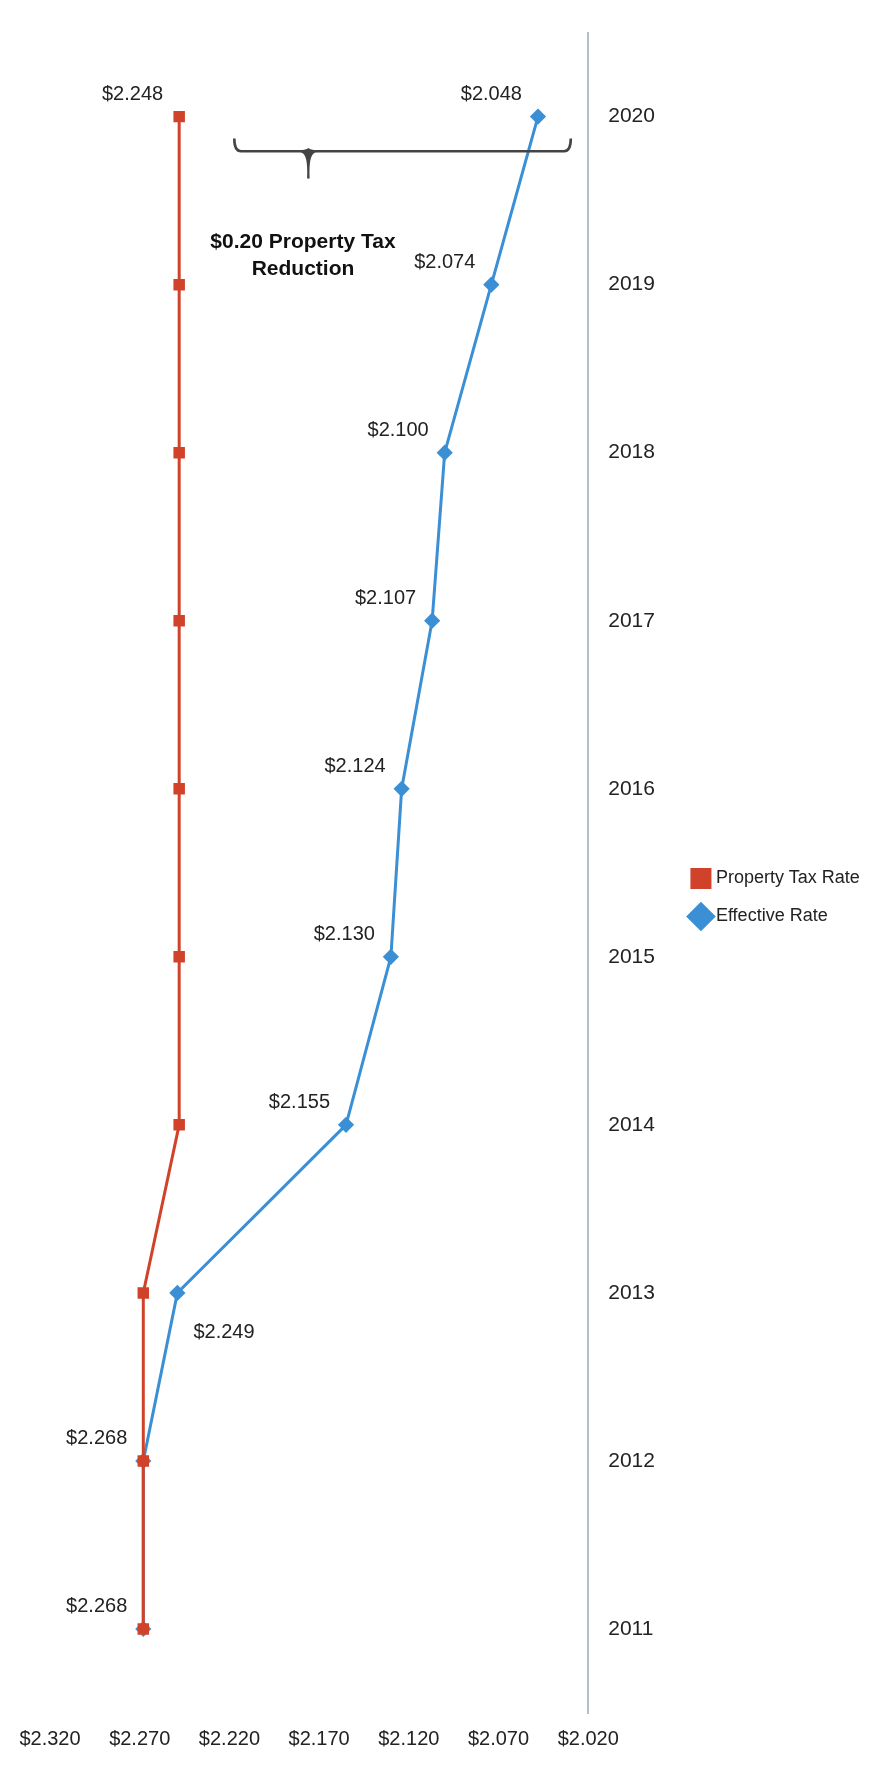  Describe the element at coordinates (355, 765) in the screenshot. I see `data-label: $2.124` at that location.